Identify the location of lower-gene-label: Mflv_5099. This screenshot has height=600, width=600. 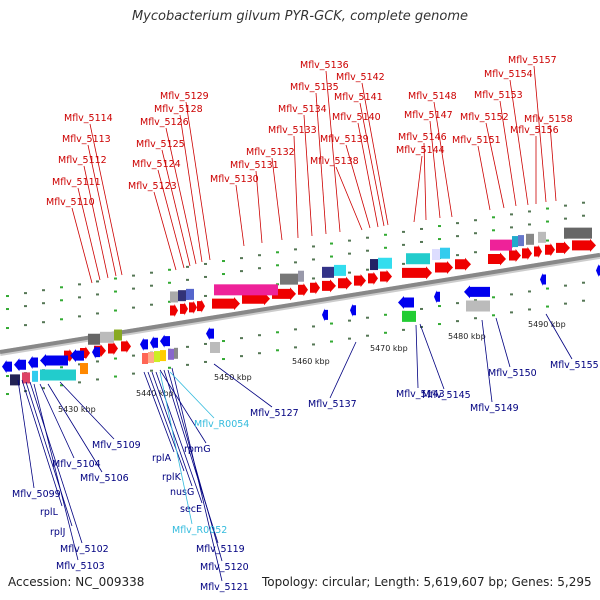
(36, 494).